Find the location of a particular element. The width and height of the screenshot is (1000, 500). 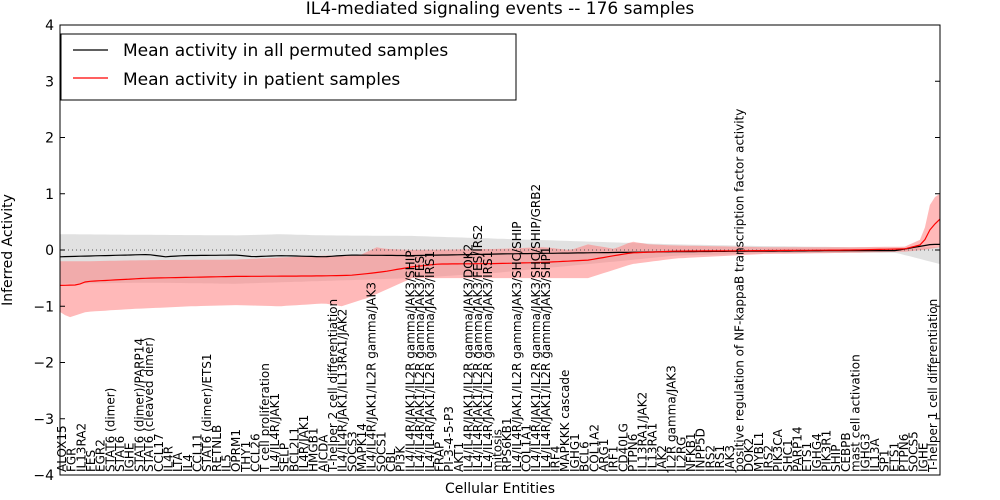

x-category-label: THY1 is located at coordinates (246, 457).